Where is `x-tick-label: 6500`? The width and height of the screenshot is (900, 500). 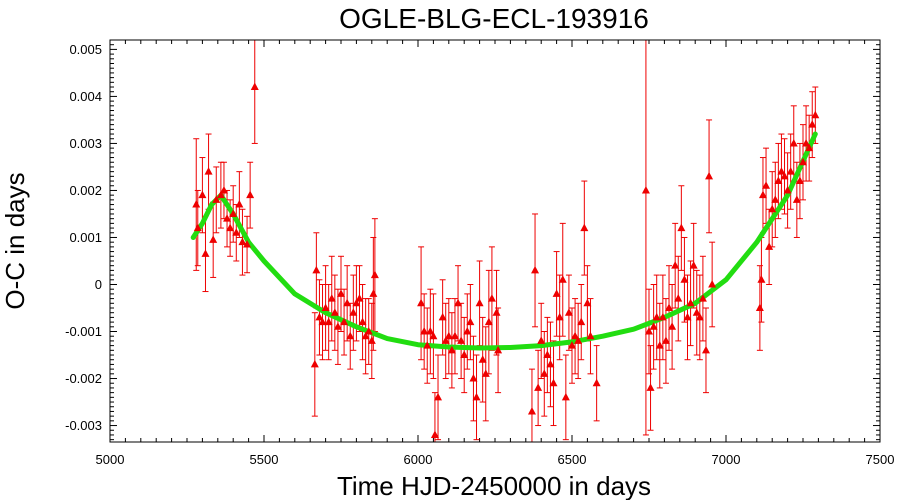 x-tick-label: 6500 is located at coordinates (572, 459).